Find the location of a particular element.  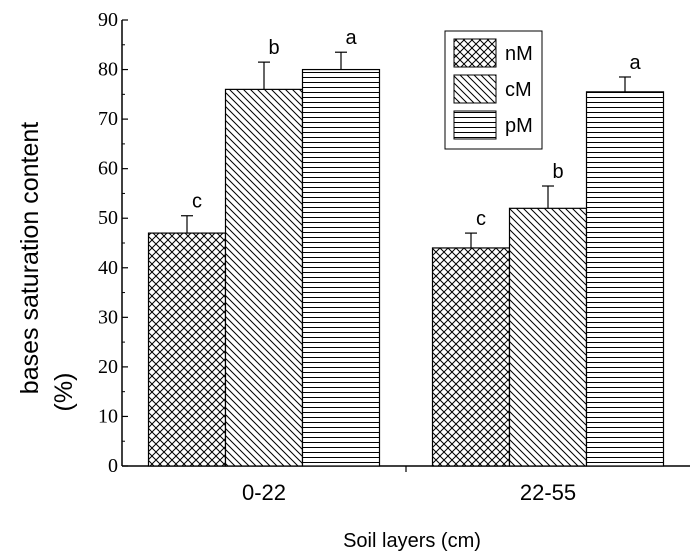

legend: nM cM pM is located at coordinates (493, 90).